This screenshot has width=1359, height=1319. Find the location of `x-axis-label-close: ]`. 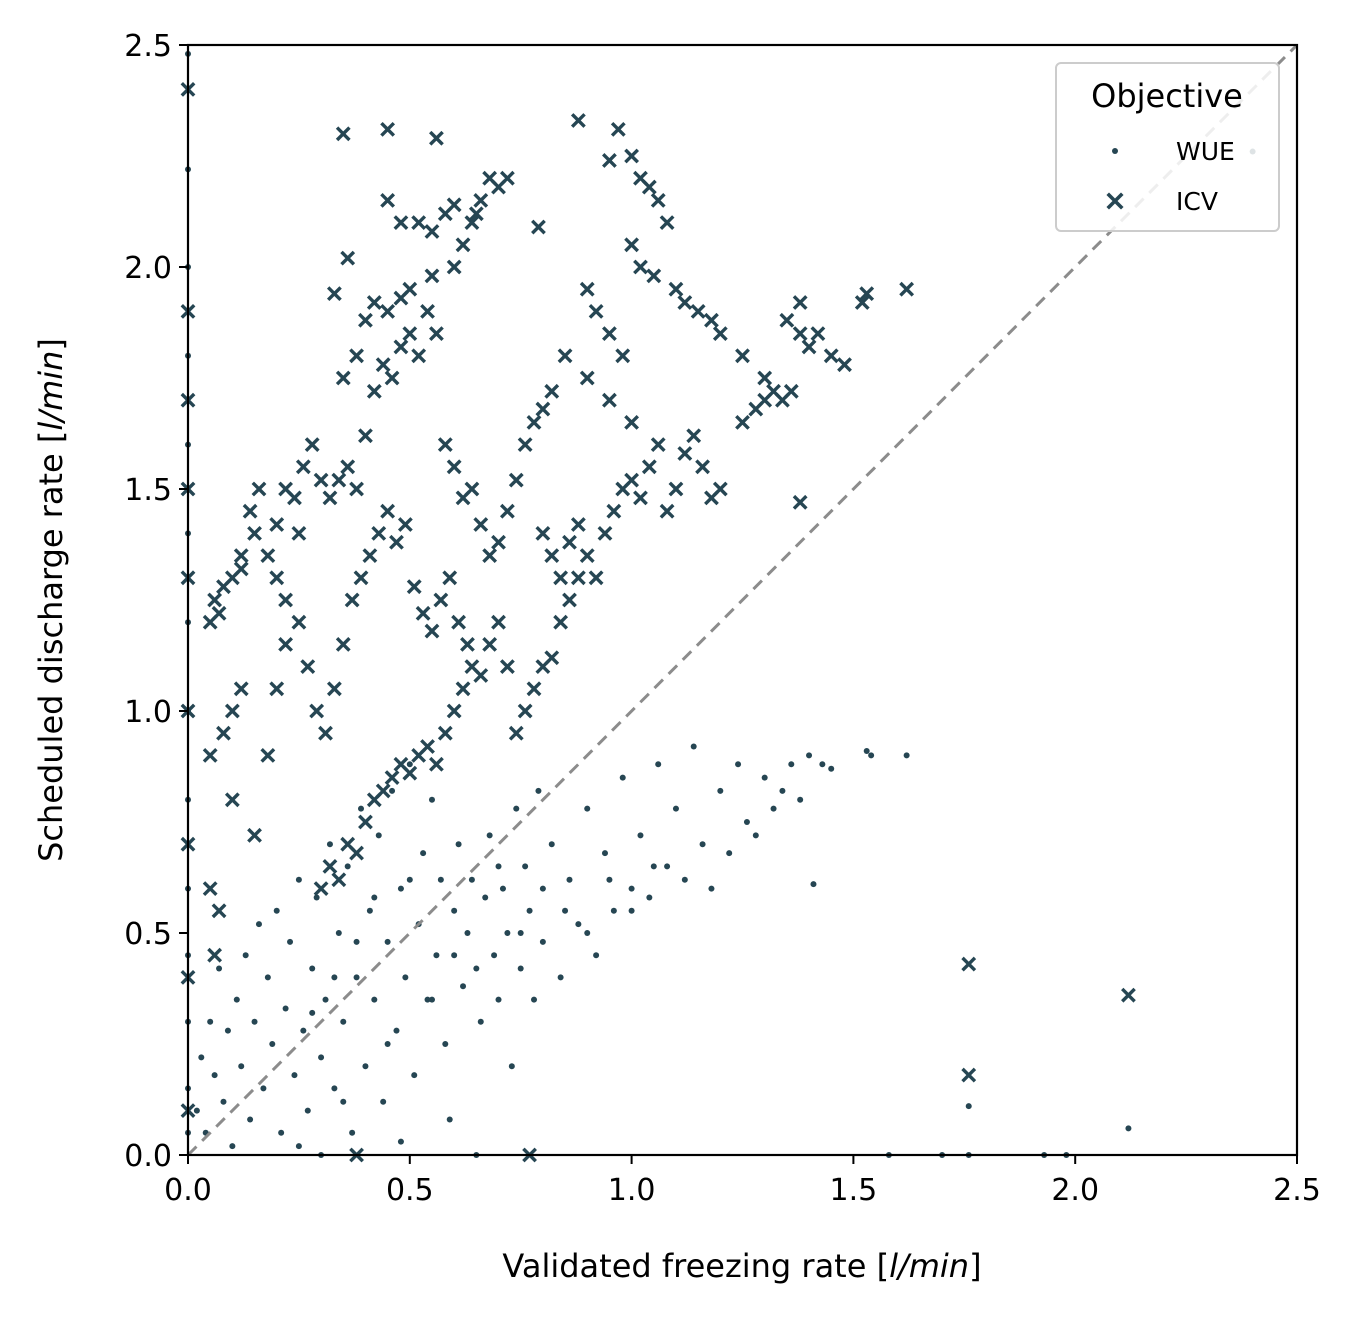

x-axis-label-close: ] is located at coordinates (975, 1266).